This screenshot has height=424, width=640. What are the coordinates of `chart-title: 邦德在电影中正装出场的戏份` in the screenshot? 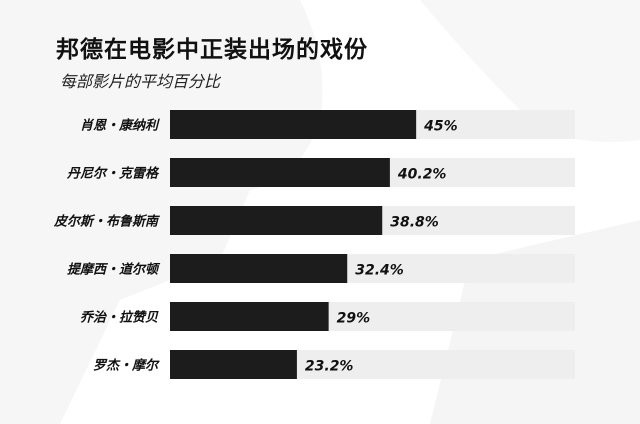 It's located at (212, 50).